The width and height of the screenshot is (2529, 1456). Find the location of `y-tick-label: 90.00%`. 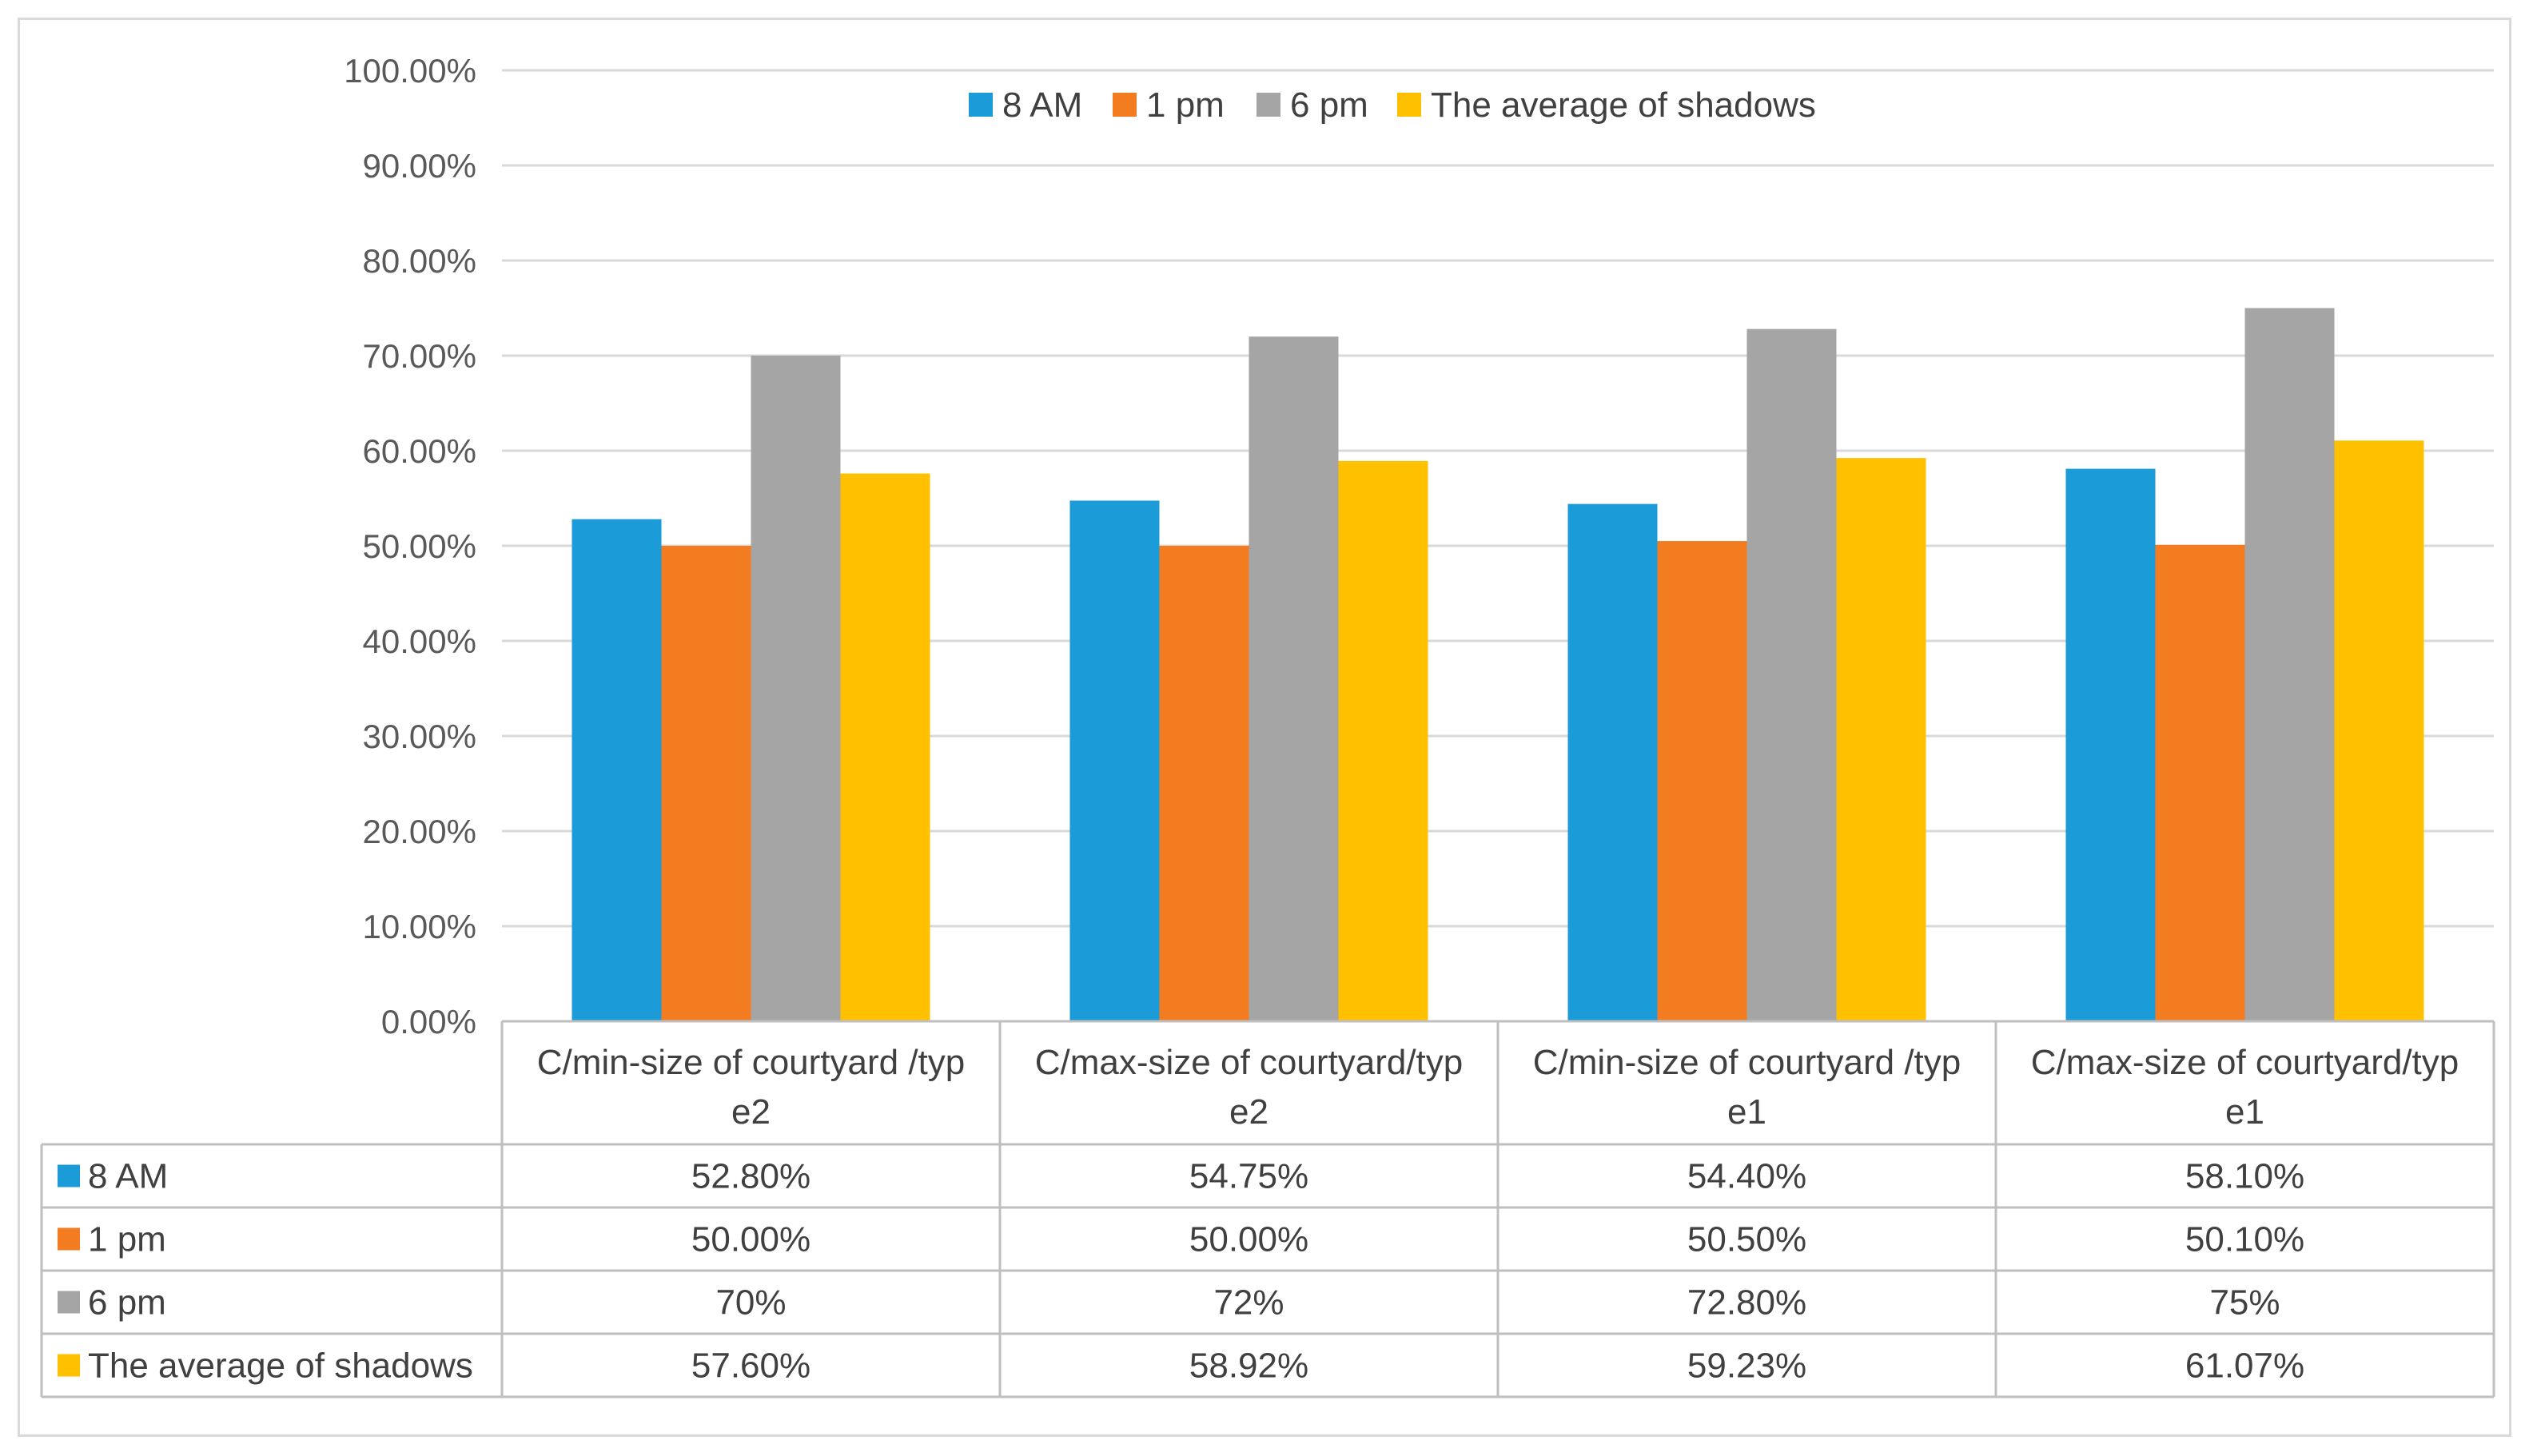

y-tick-label: 90.00% is located at coordinates (420, 166).